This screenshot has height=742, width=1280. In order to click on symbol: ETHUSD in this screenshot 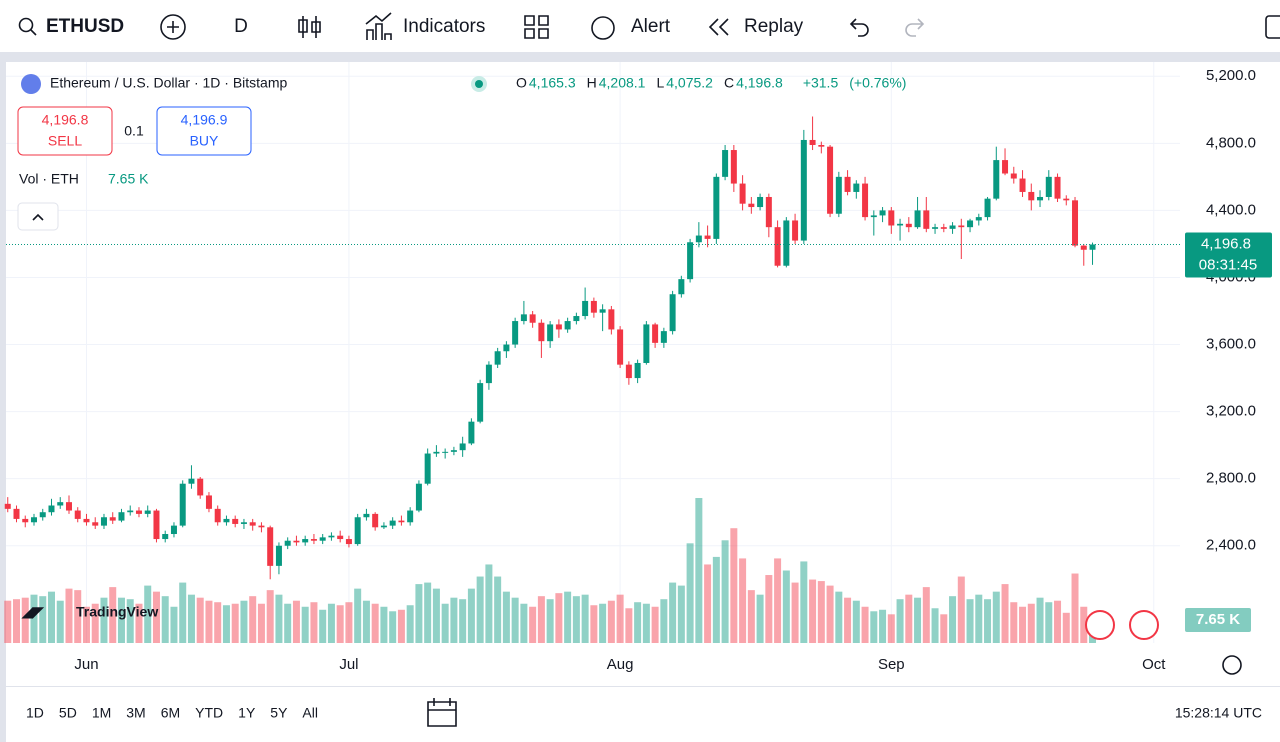, I will do `click(85, 26)`.